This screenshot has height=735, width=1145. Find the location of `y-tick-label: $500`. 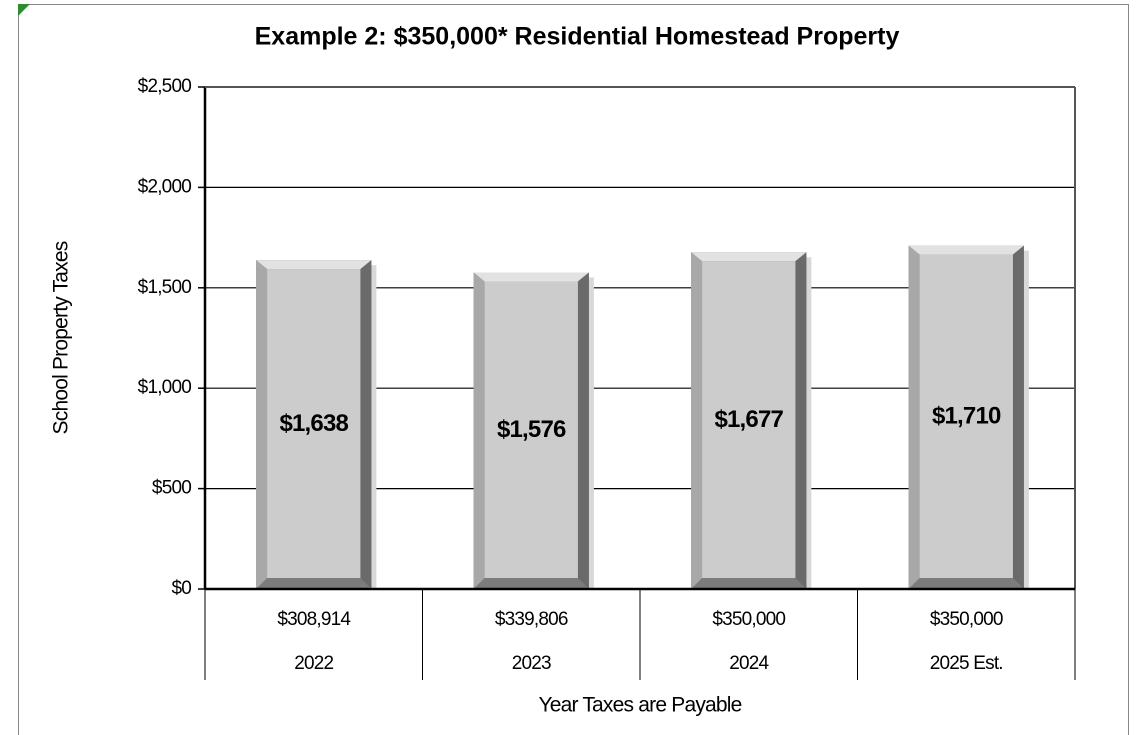

y-tick-label: $500 is located at coordinates (171, 488).